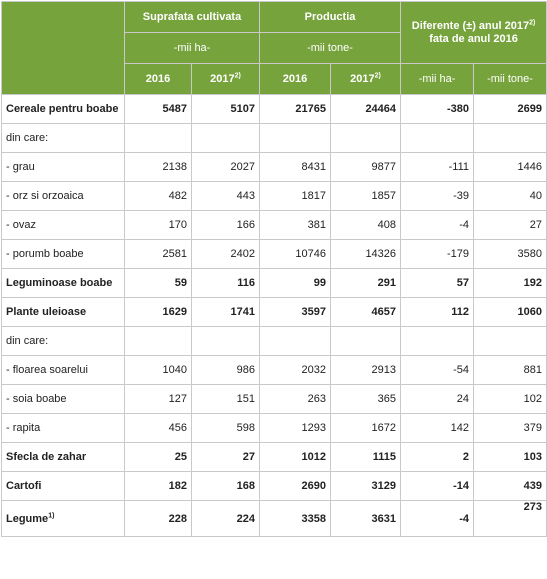 This screenshot has height=579, width=547. Describe the element at coordinates (366, 518) in the screenshot. I see `cell-productia-2017: 3631` at that location.